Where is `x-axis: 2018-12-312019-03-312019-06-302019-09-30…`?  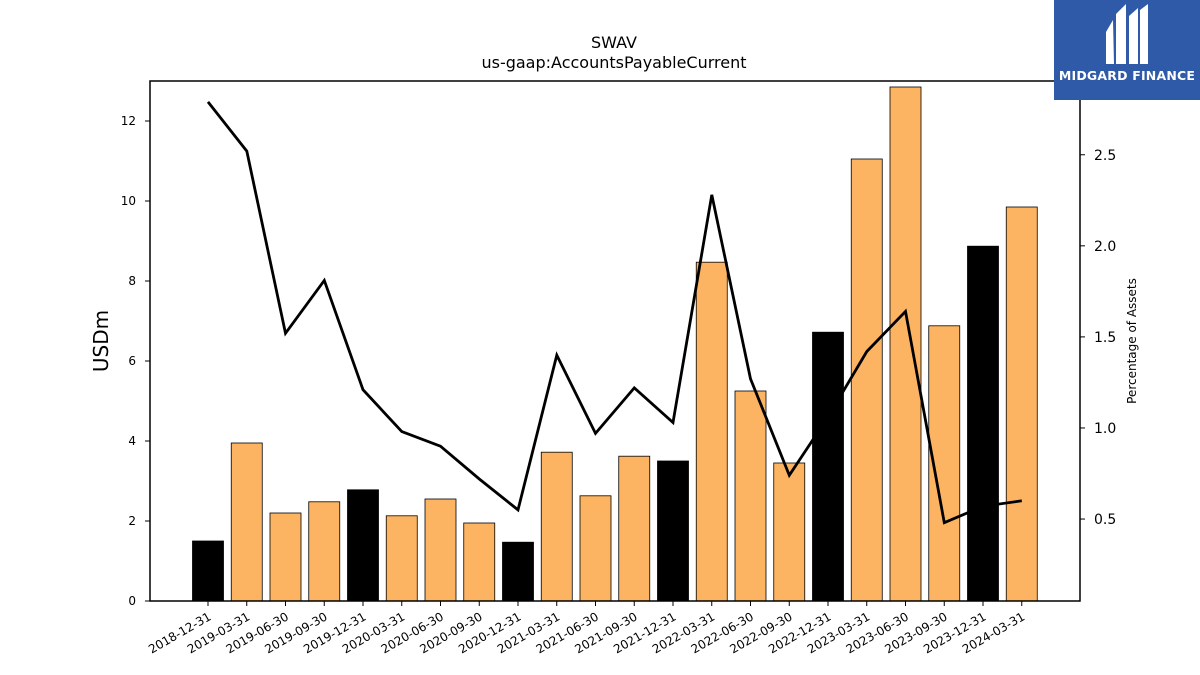 x-axis: 2018-12-312019-03-312019-06-302019-09-30… is located at coordinates (586, 628).